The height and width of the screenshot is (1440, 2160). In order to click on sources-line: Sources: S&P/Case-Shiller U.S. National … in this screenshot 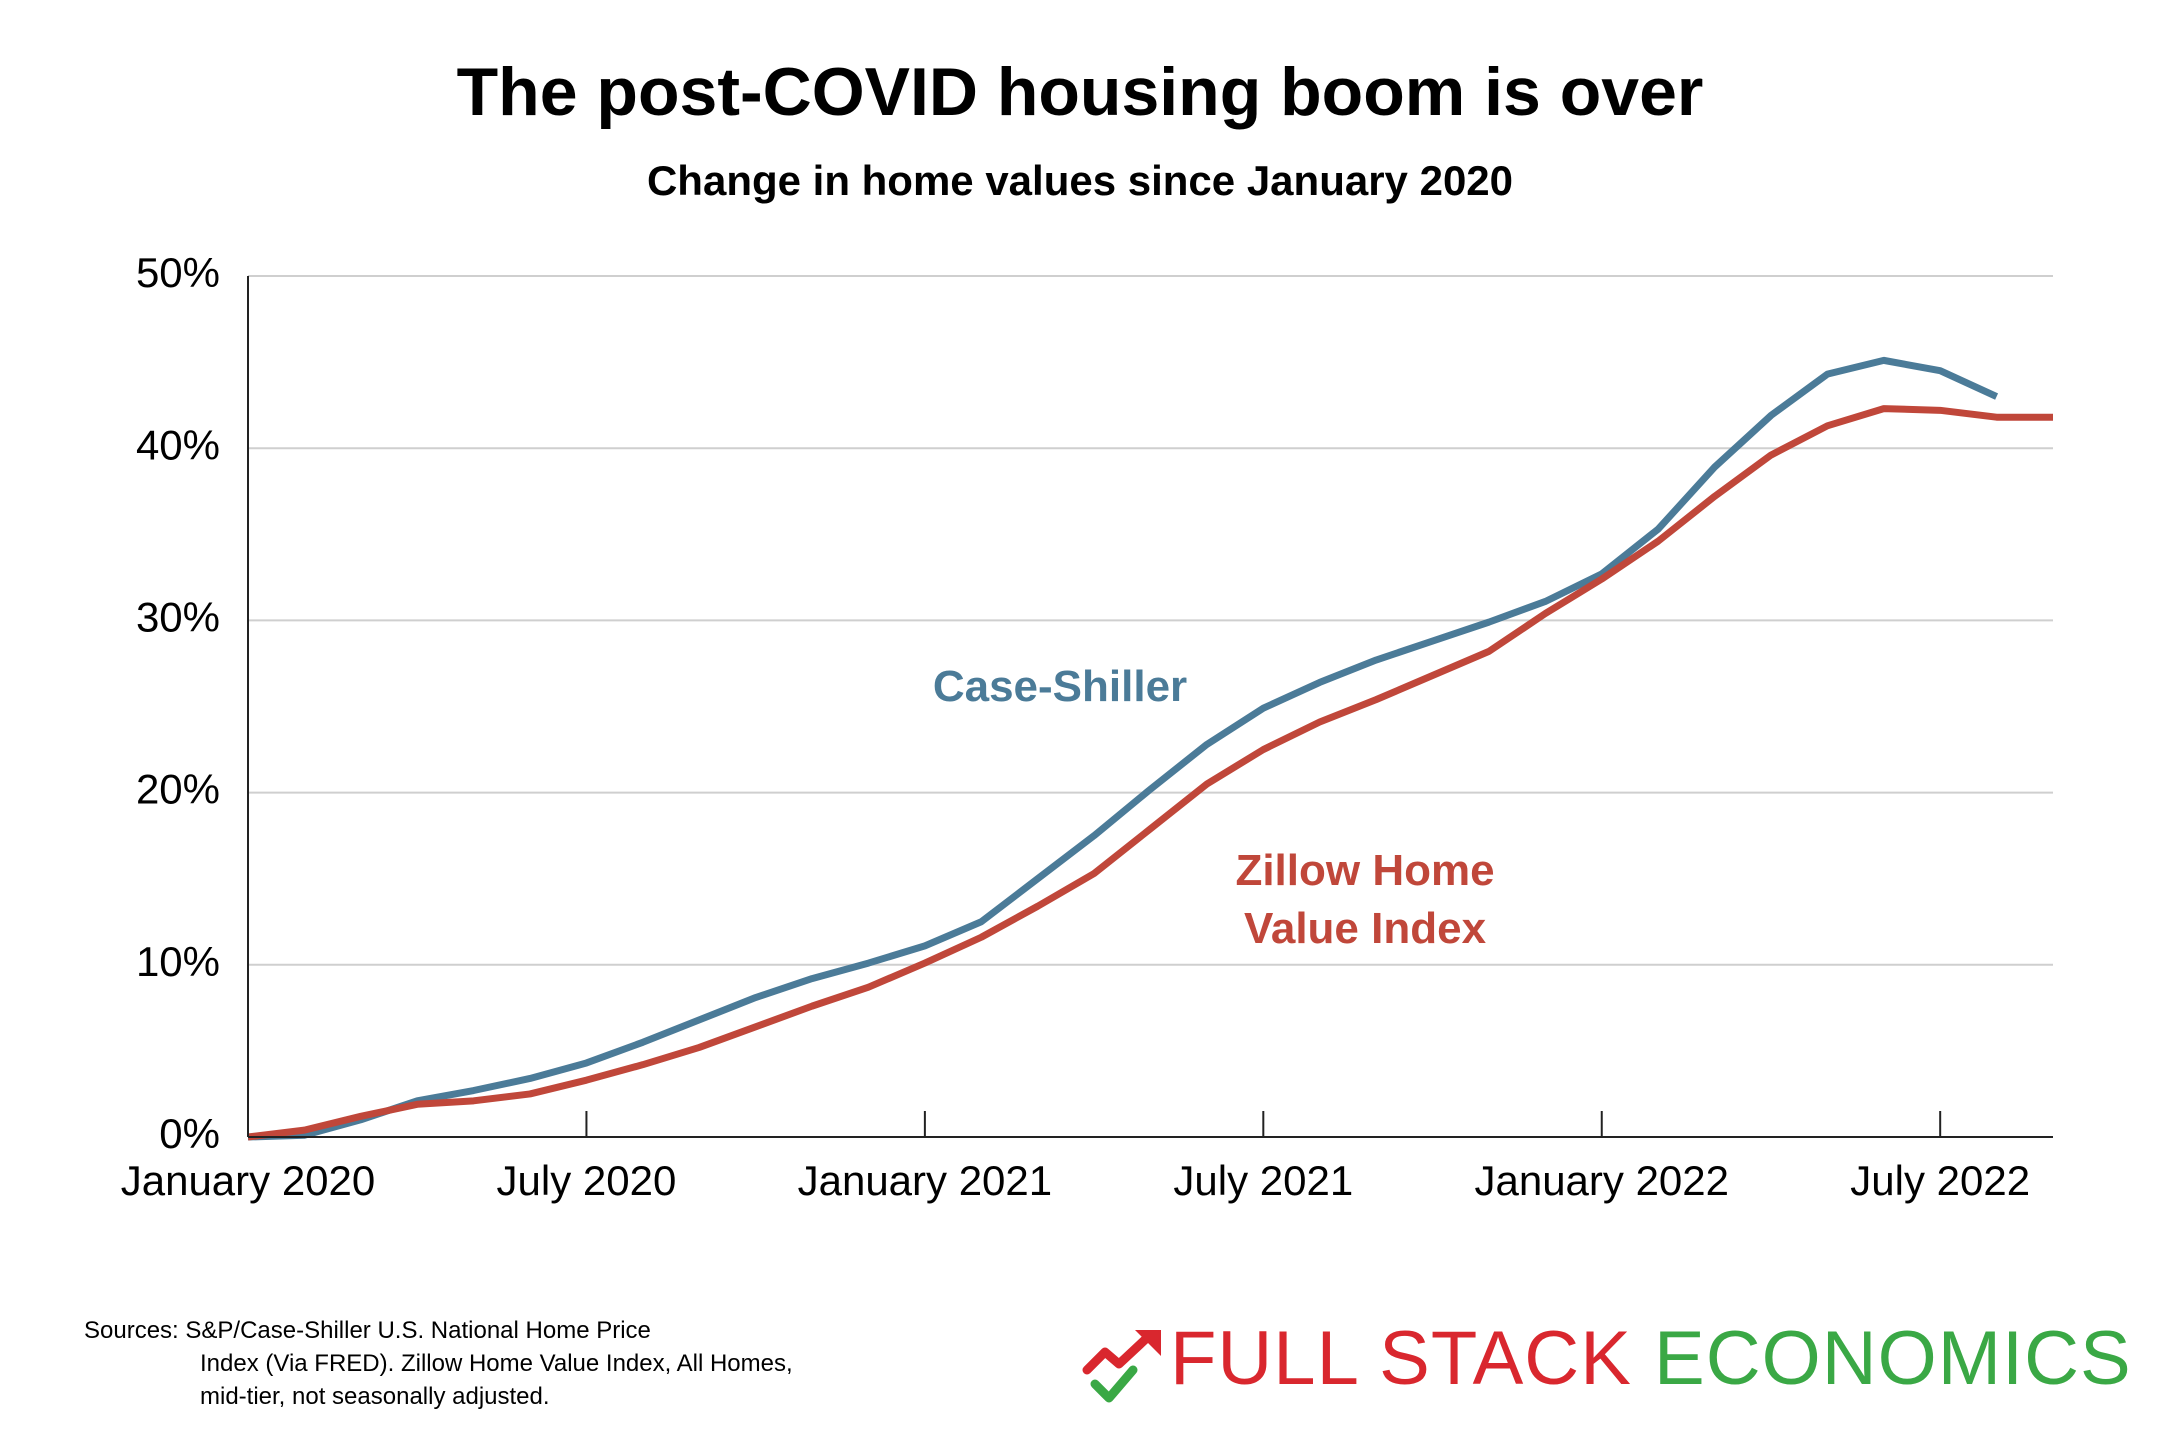, I will do `click(367, 1330)`.